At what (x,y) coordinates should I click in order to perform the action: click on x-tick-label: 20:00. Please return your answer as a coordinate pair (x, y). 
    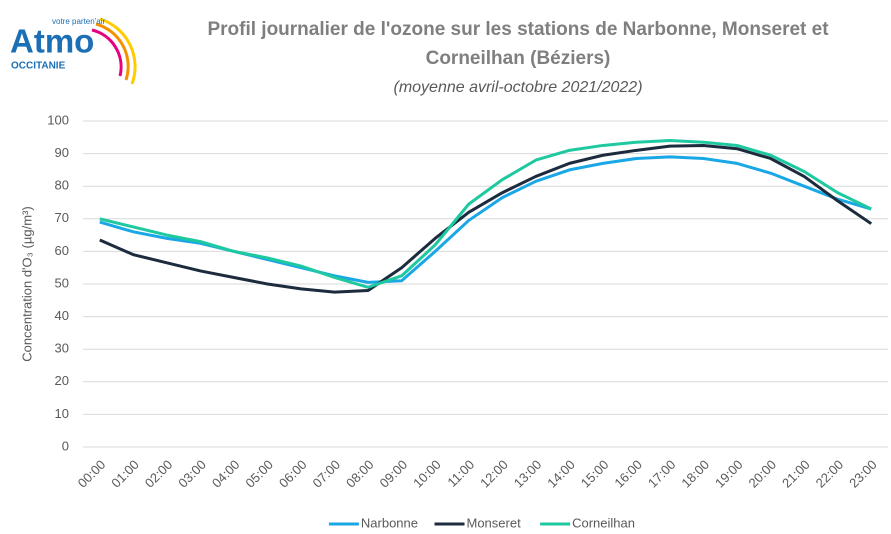
    Looking at the image, I should click on (763, 474).